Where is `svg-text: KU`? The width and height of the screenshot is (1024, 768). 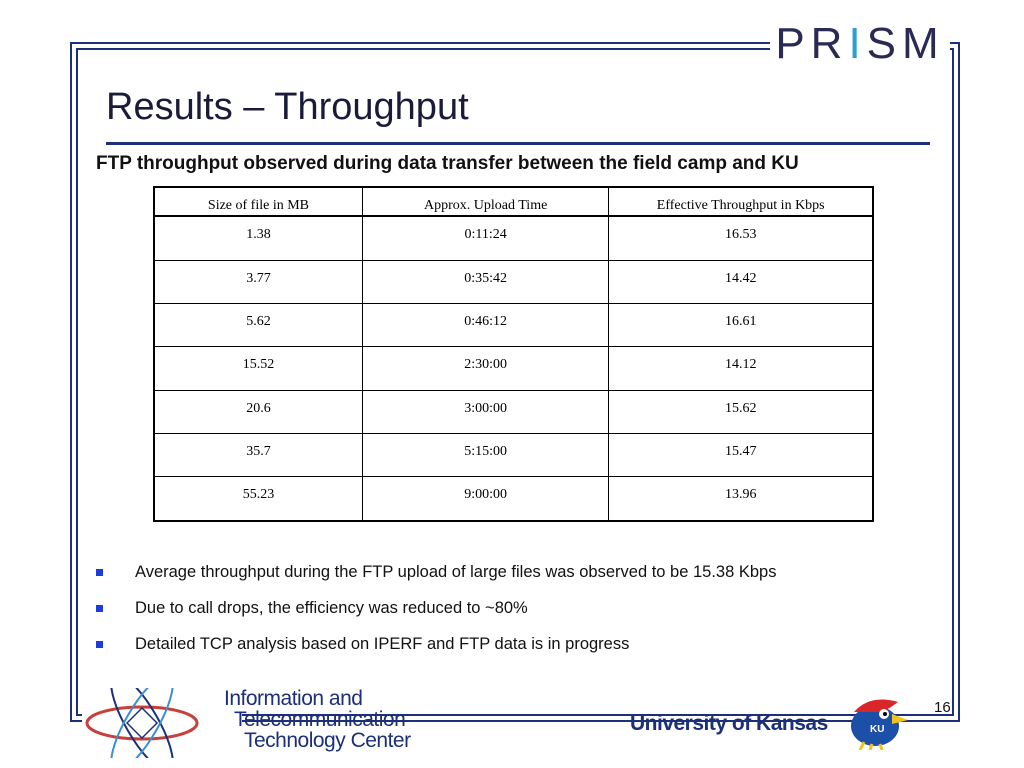
svg-text: KU is located at coordinates (877, 729).